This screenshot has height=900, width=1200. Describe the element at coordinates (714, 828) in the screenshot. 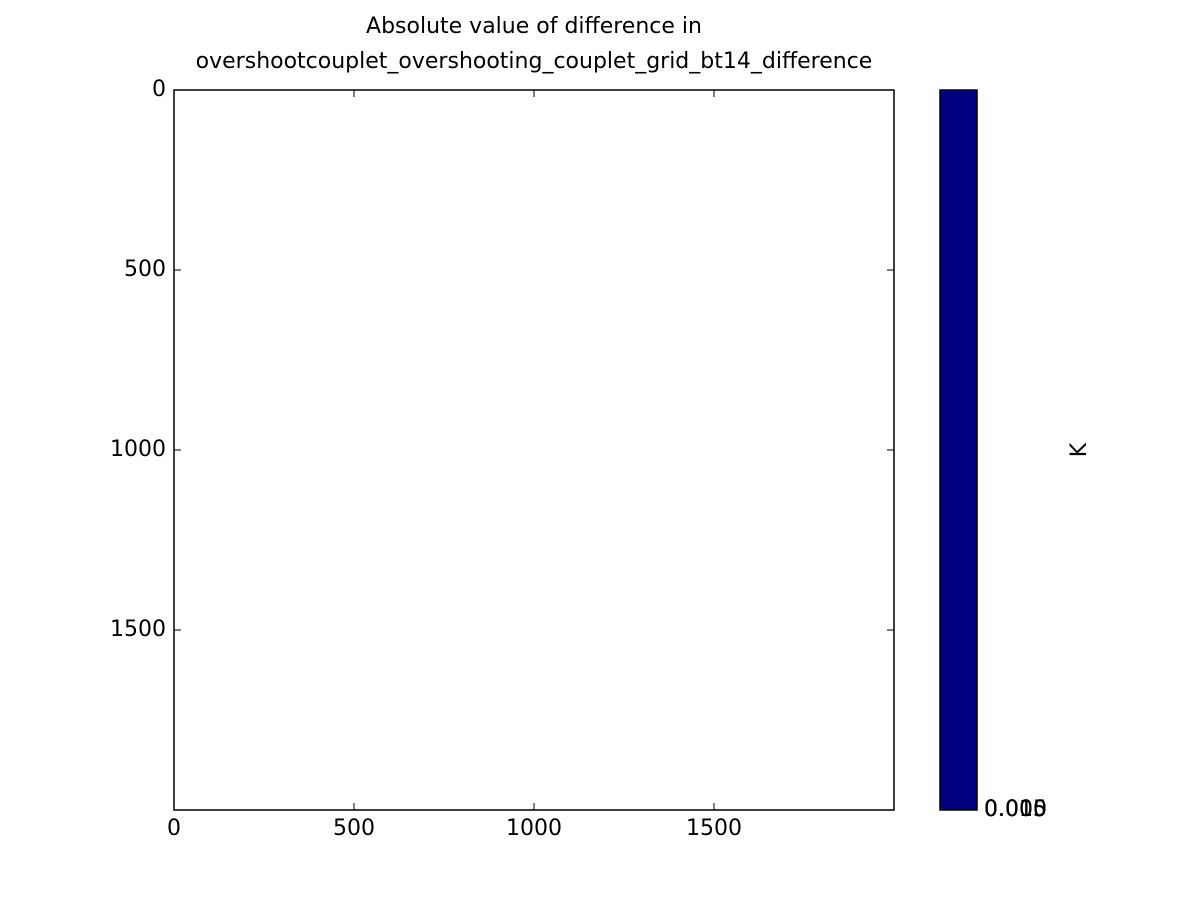

I see `x-tick-label: 1500` at that location.